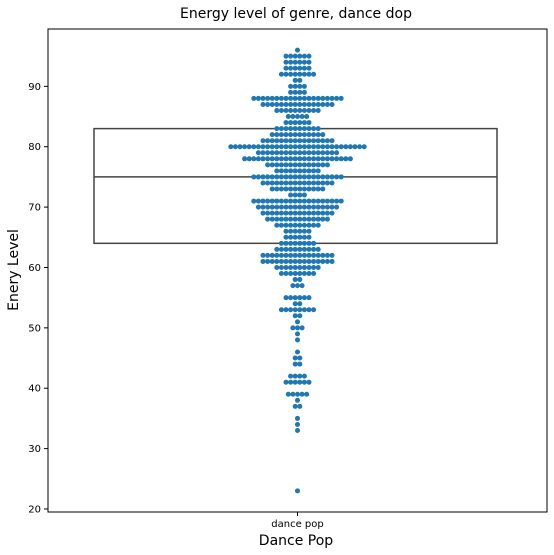 The width and height of the screenshot is (554, 555). I want to click on y-tick-label: 40, so click(34, 389).